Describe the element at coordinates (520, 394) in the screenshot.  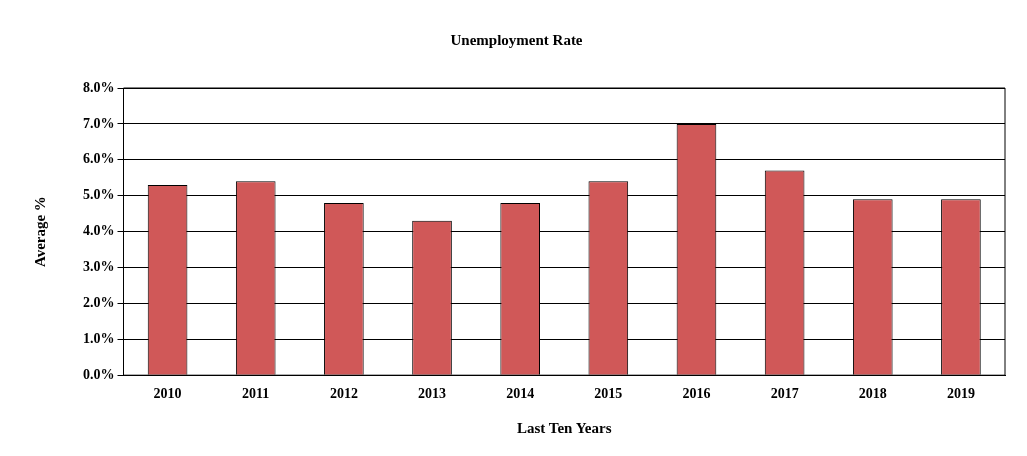
I see `x-tick-label: 2014` at that location.